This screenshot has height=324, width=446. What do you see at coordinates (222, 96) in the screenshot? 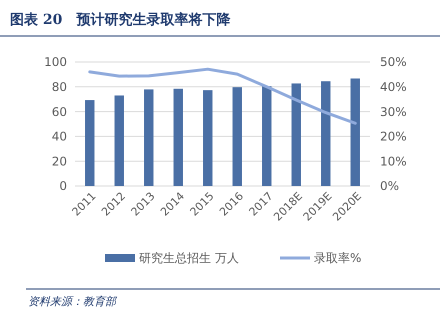
I see `line-series` at bounding box center [222, 96].